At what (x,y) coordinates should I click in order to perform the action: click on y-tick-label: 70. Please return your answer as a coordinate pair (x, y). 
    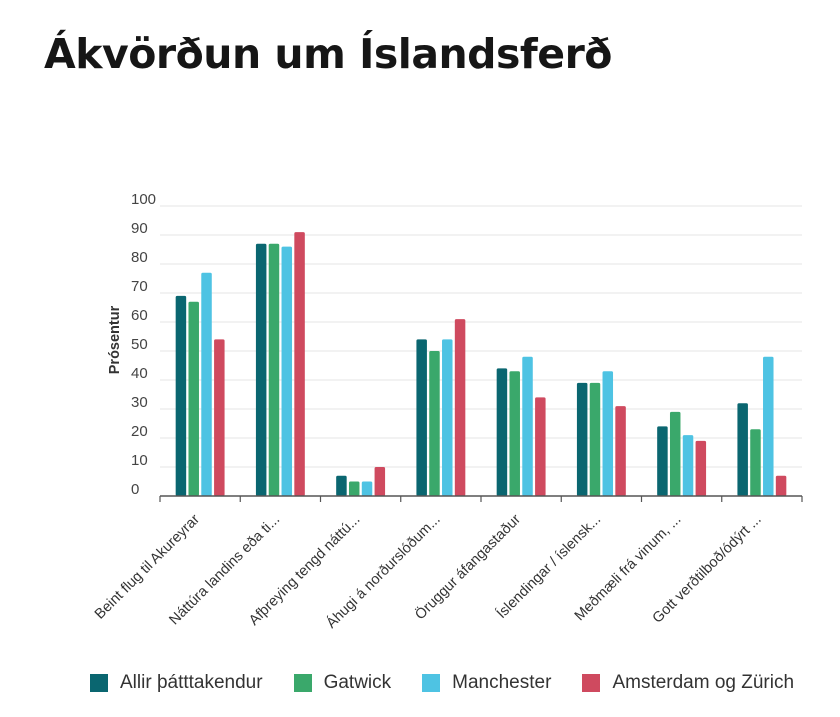
    Looking at the image, I should click on (139, 286).